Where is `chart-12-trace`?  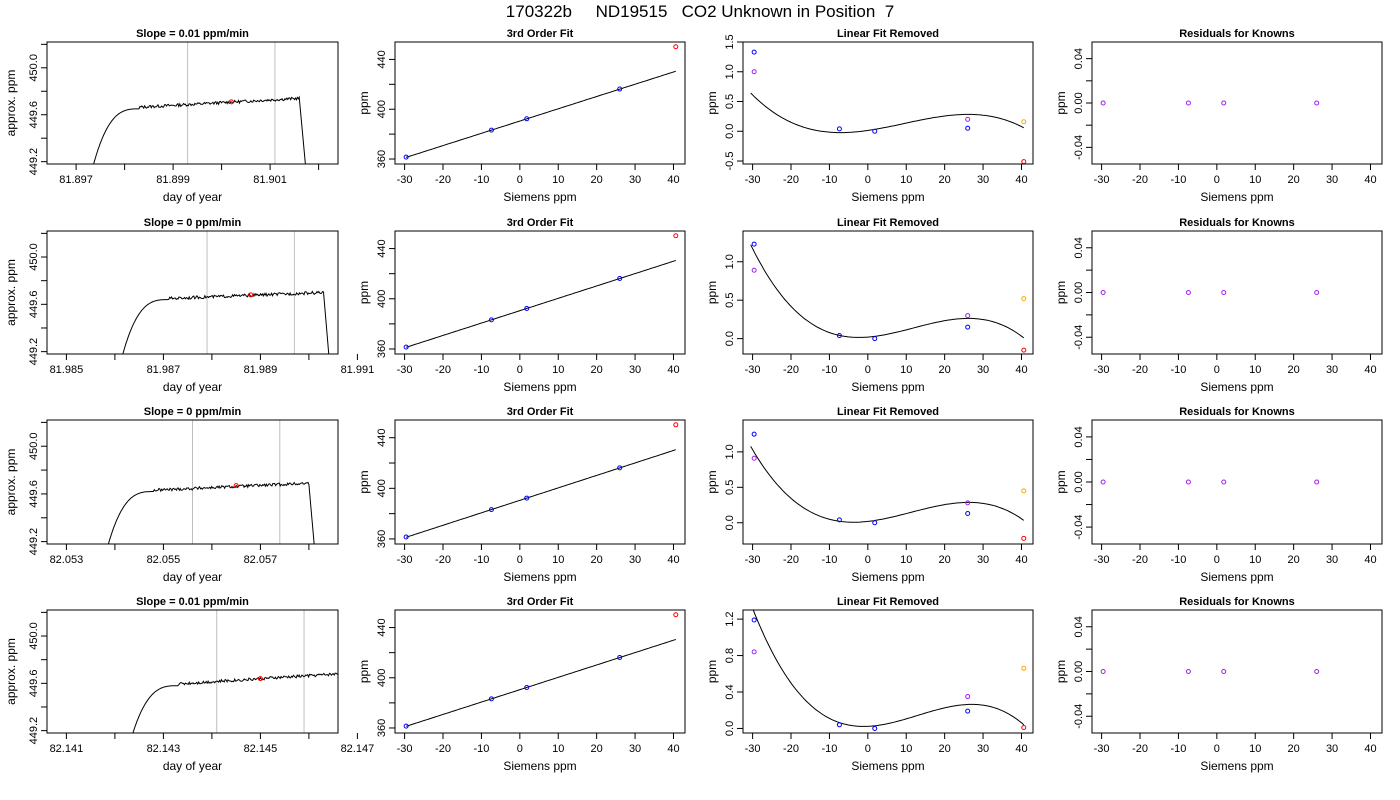
chart-12-trace is located at coordinates (235, 702).